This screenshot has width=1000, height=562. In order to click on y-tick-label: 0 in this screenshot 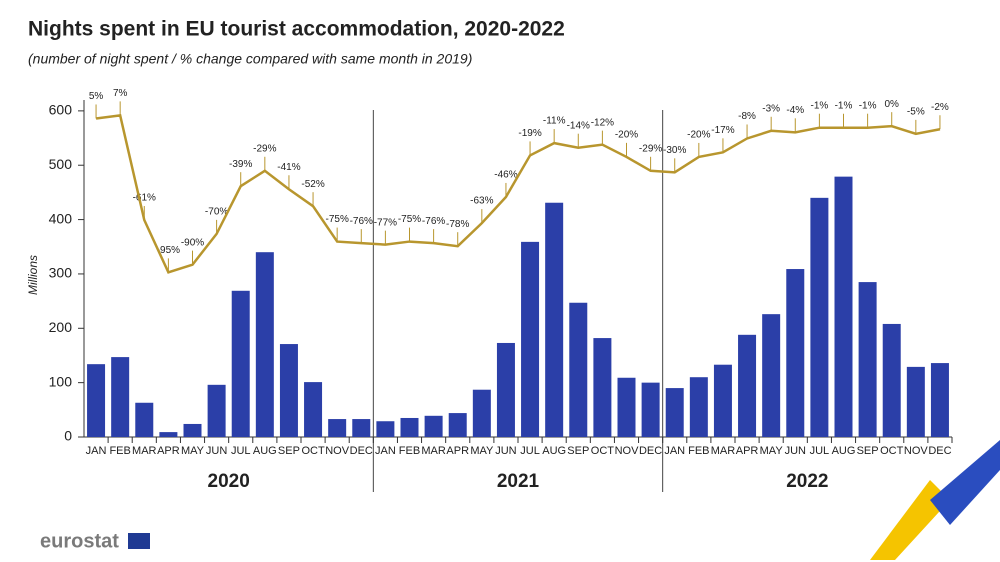, I will do `click(68, 436)`.